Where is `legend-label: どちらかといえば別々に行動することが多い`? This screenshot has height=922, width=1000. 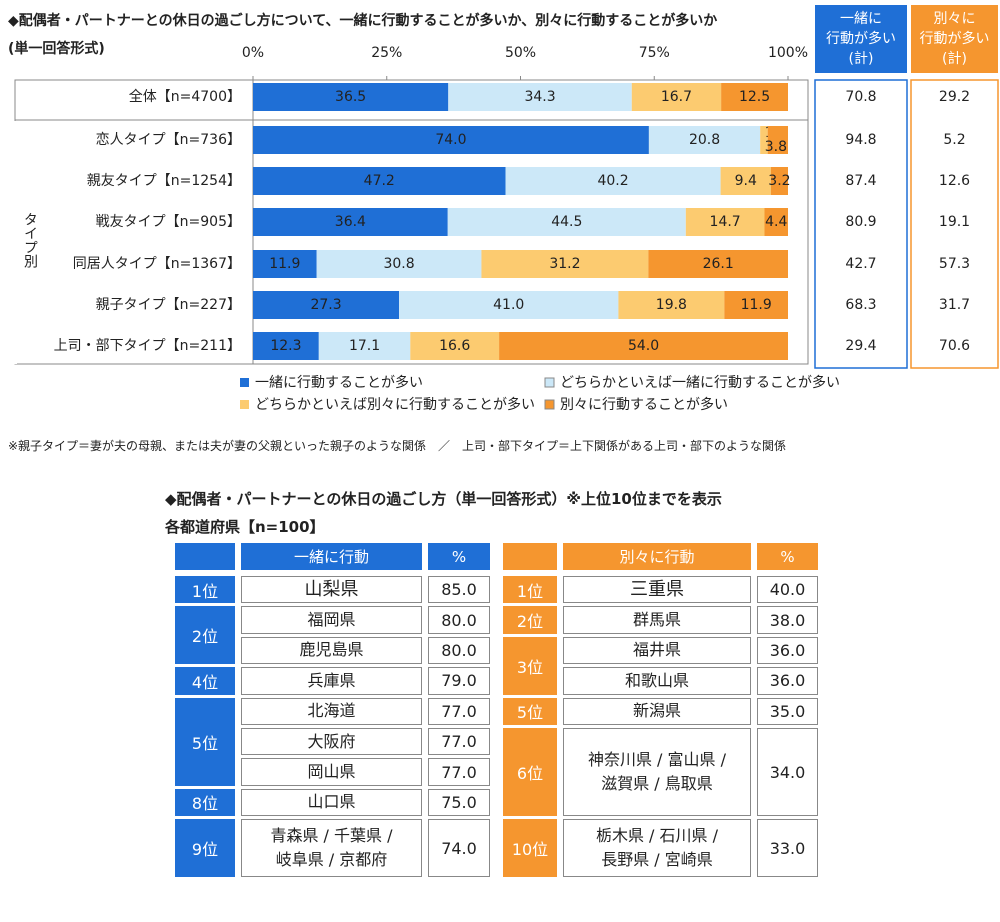
legend-label: どちらかといえば別々に行動することが多い is located at coordinates (395, 404).